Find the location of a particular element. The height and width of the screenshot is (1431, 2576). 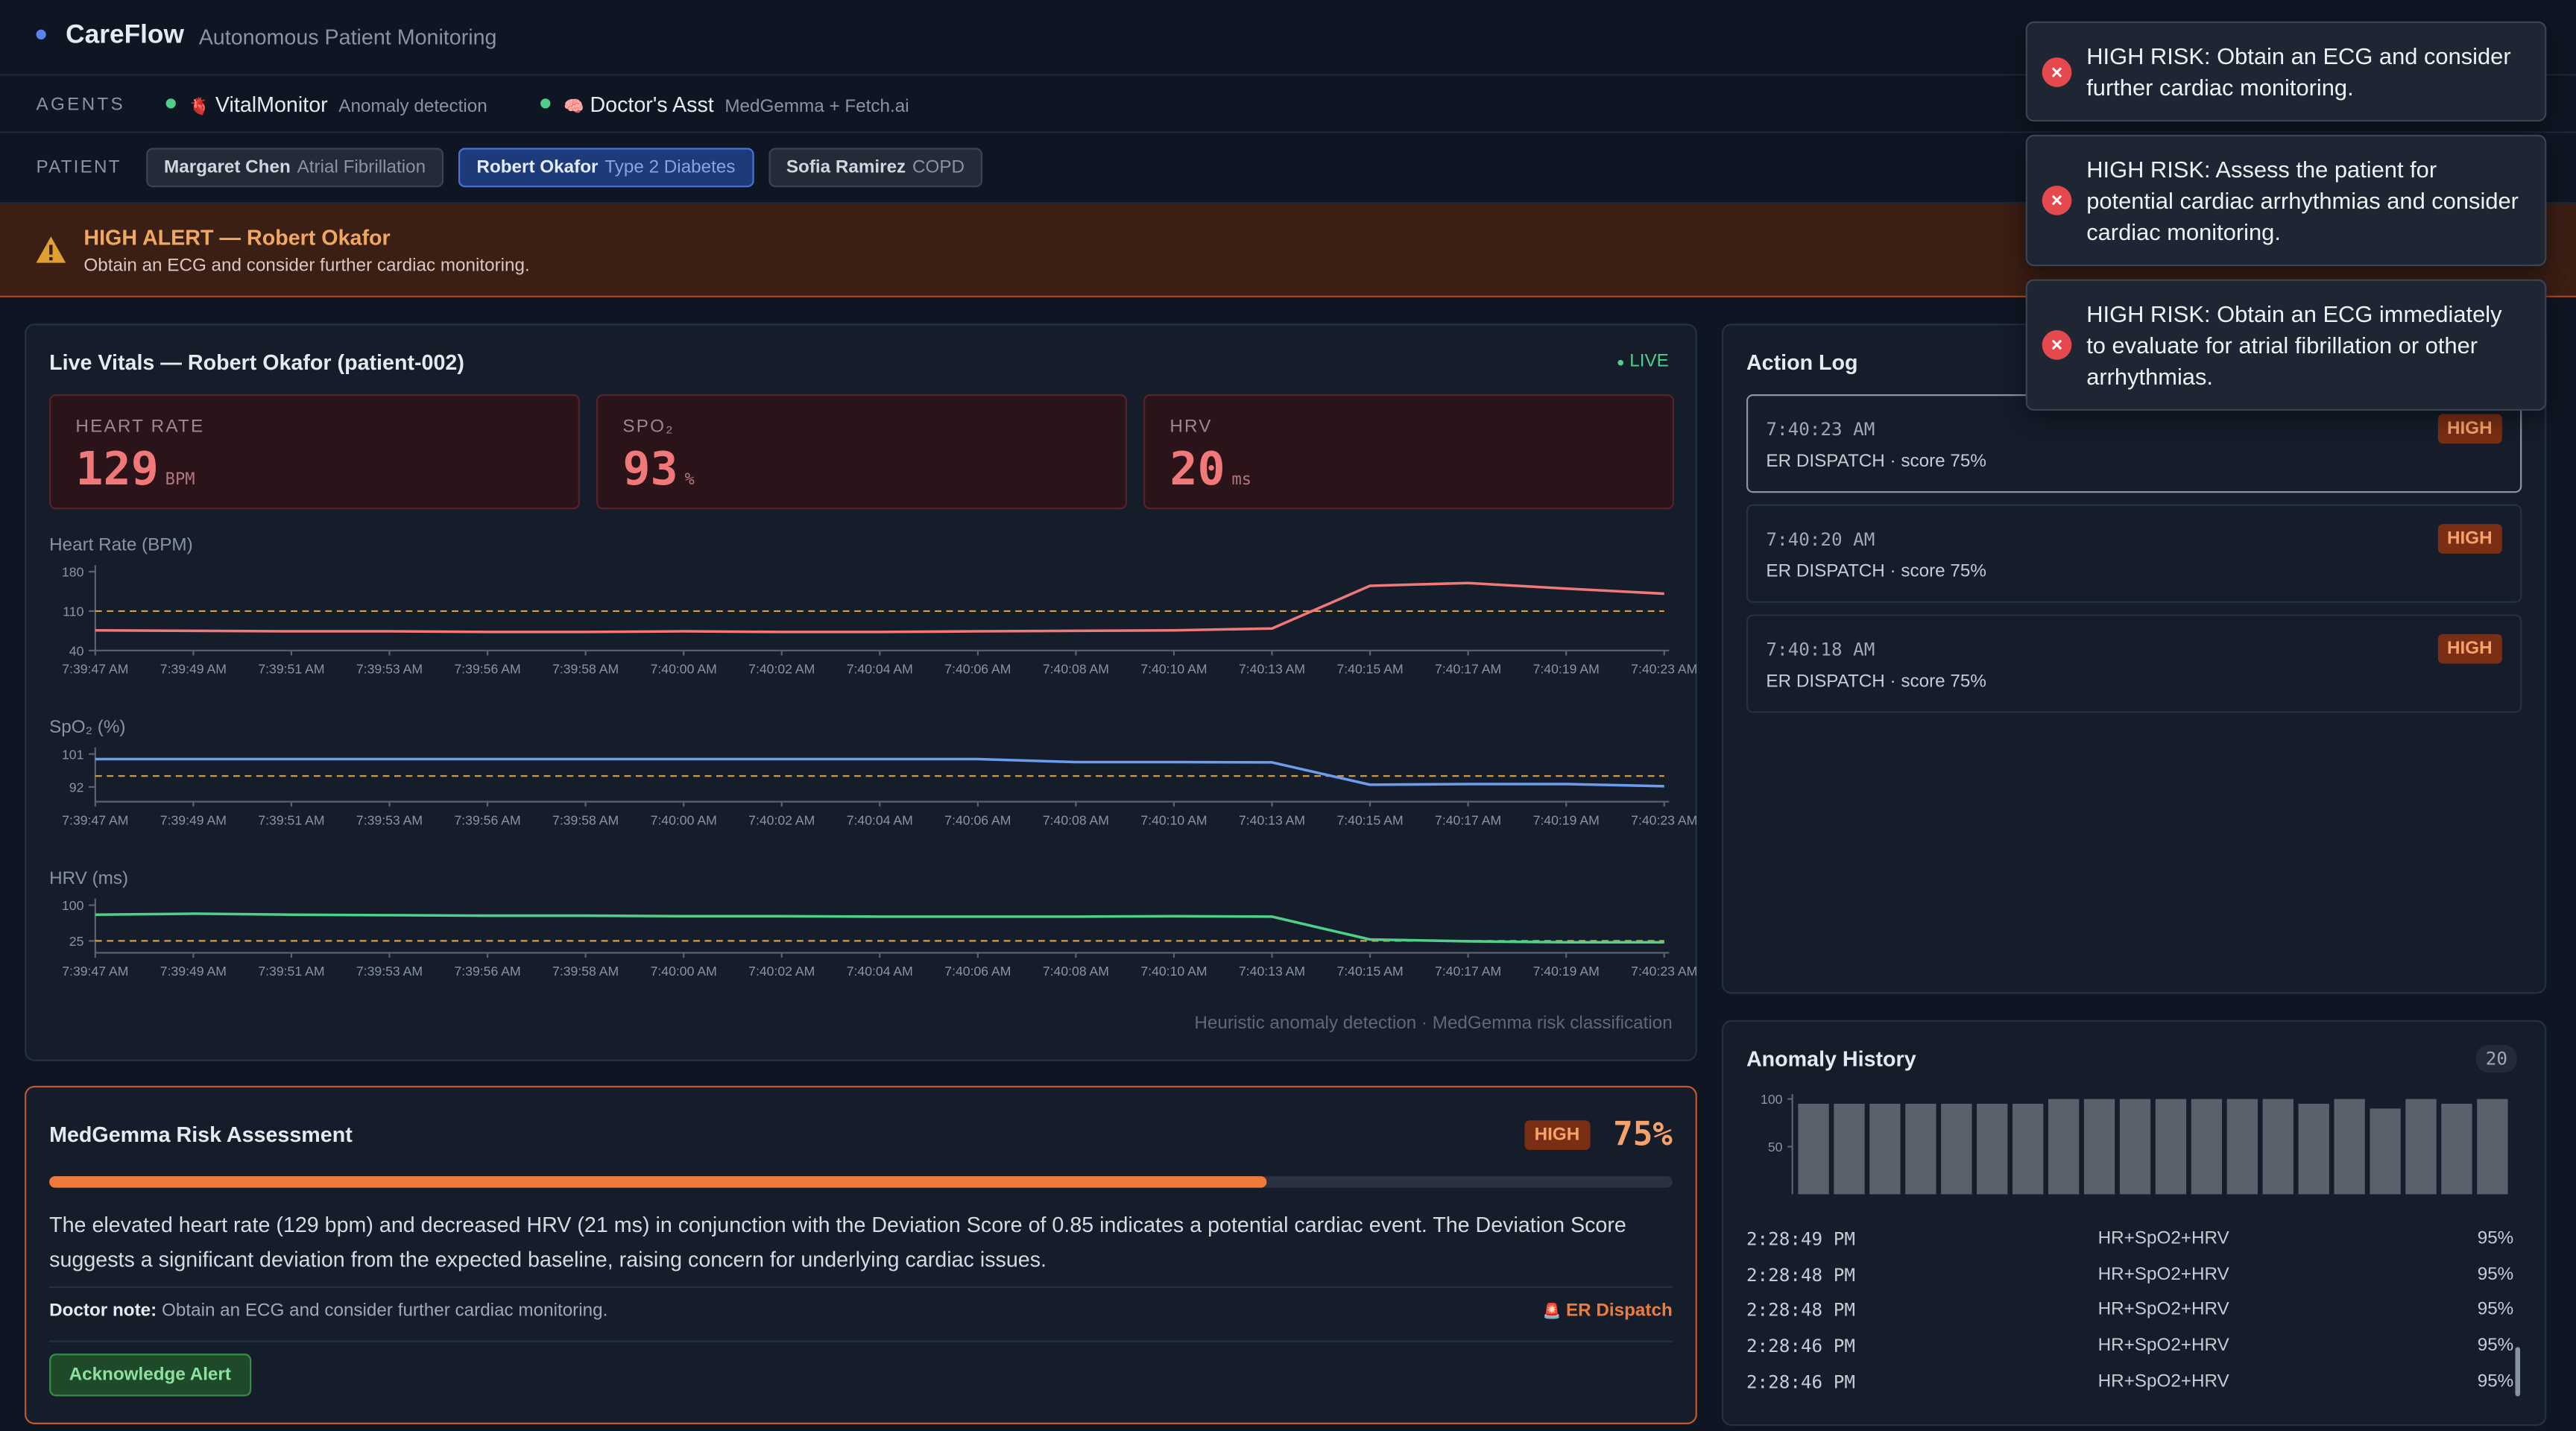

anomaly-row: 2:28:48 PM HR+SpO2+HRV 95% is located at coordinates (2129, 1311).